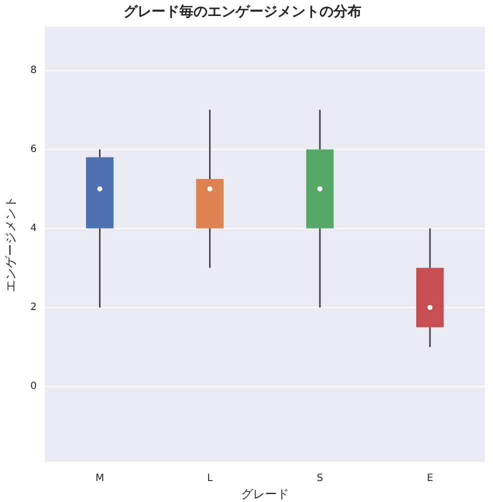  I want to click on y-tick-label: 6, so click(33, 149).